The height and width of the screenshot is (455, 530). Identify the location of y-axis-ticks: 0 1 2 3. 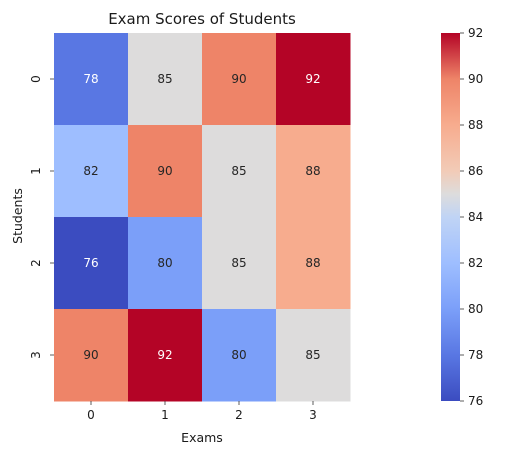
(41, 217).